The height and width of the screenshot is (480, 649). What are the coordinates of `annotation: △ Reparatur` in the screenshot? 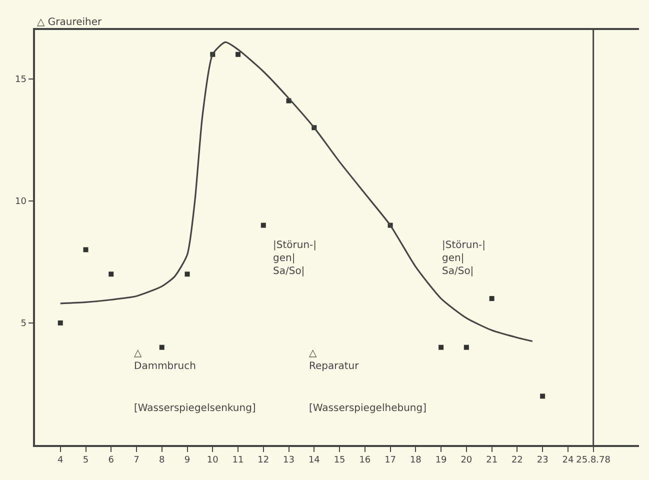 It's located at (334, 360).